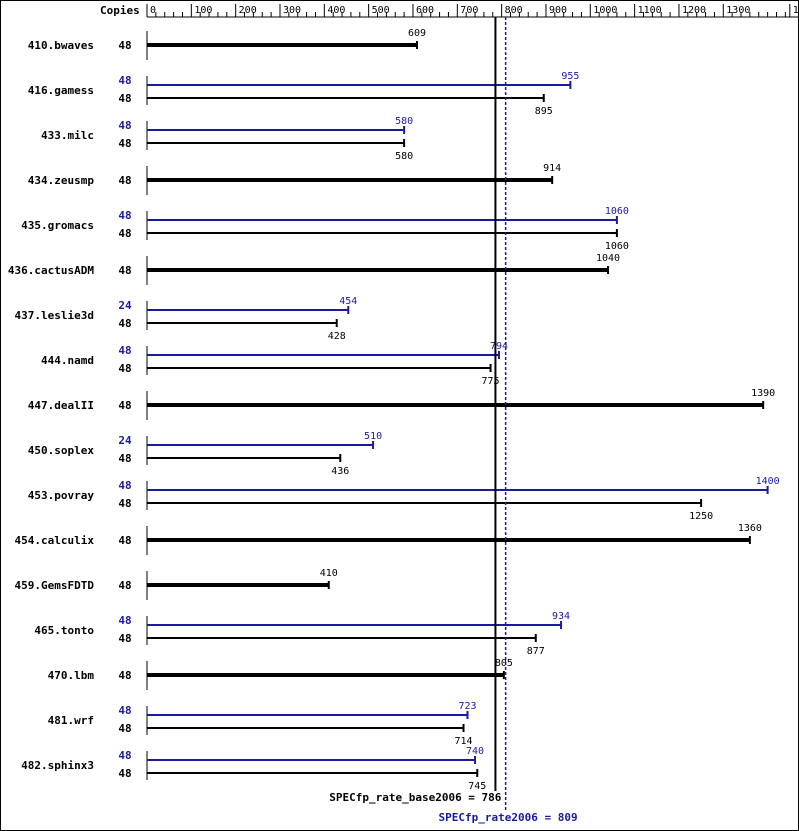 Image resolution: width=799 pixels, height=831 pixels. Describe the element at coordinates (381, 10) in the screenshot. I see `x-tick-label: 500` at that location.